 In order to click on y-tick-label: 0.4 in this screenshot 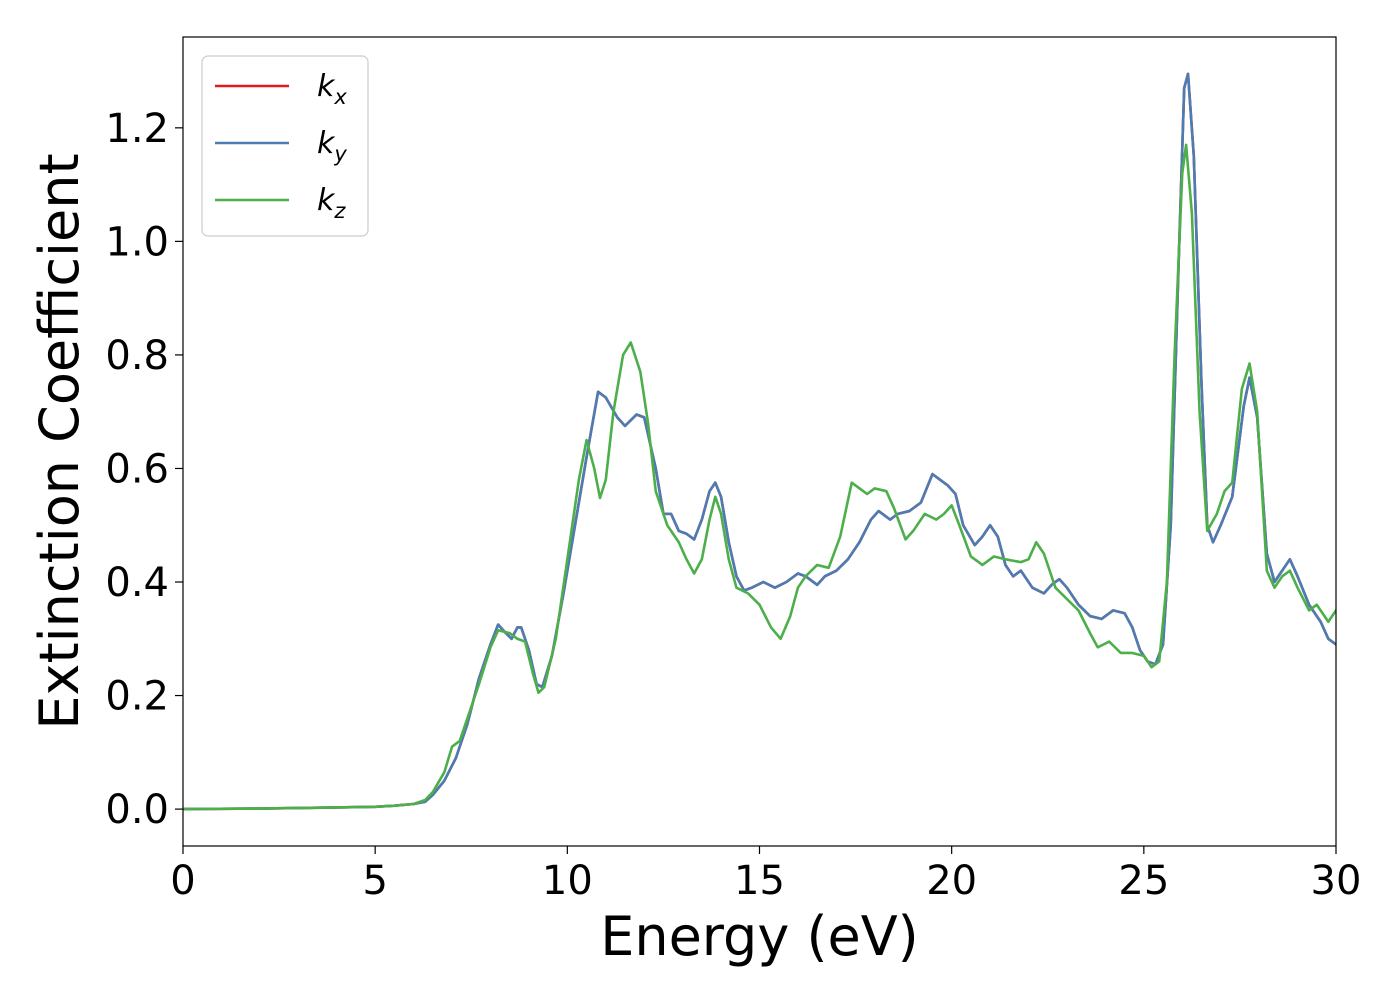, I will do `click(137, 583)`.